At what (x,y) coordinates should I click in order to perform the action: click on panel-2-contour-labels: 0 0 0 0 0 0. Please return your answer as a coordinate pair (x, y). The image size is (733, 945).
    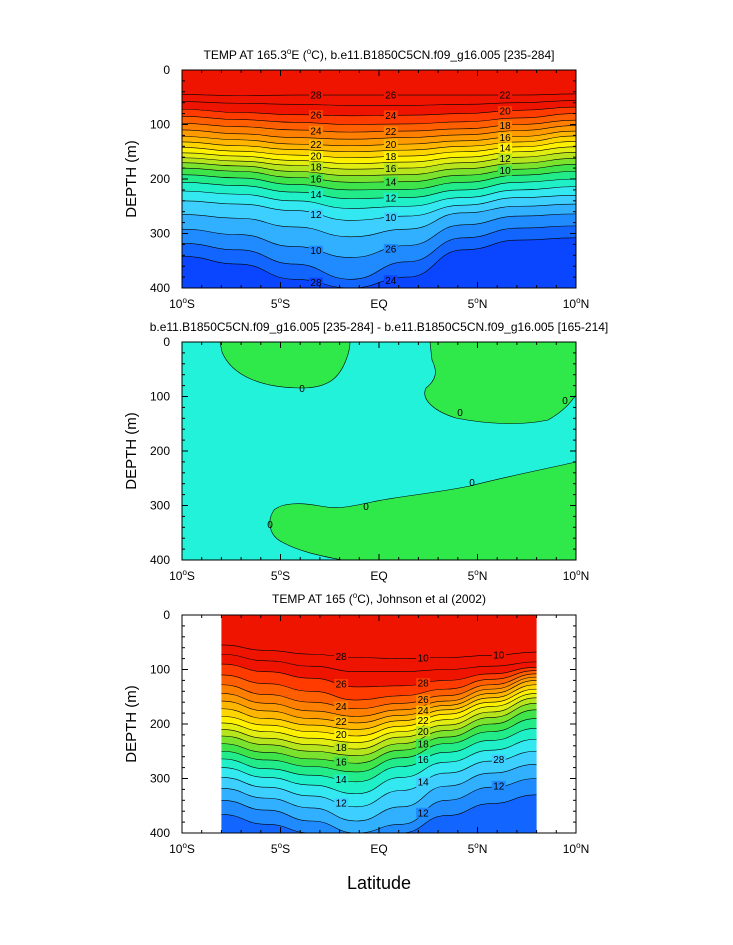
    Looking at the image, I should click on (417, 457).